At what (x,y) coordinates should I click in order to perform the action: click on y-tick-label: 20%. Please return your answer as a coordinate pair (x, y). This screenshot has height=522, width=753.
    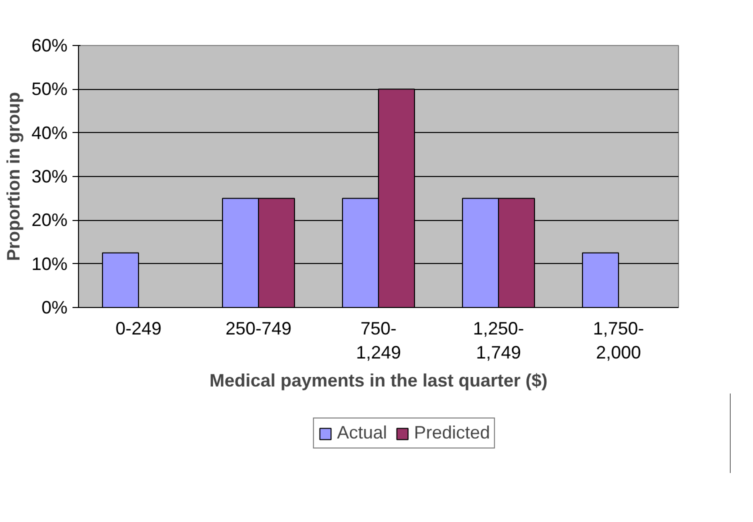
    Looking at the image, I should click on (49, 220).